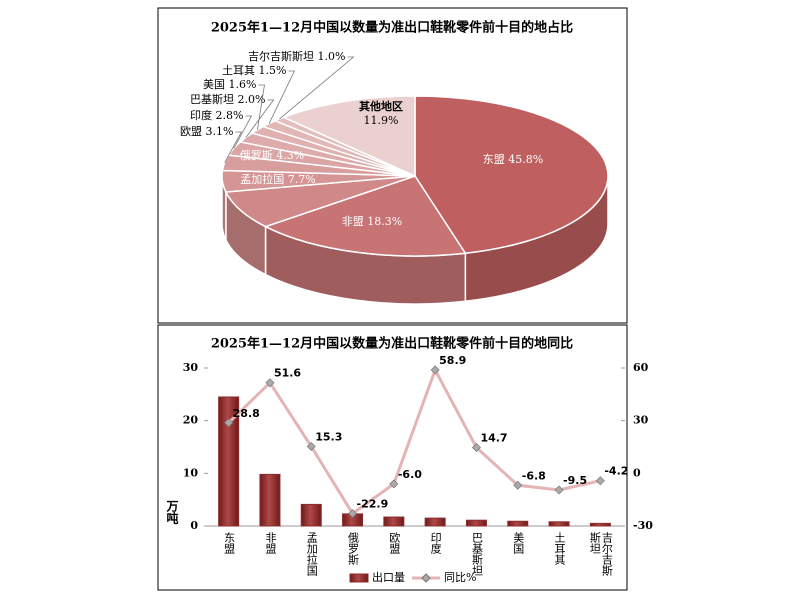 The image size is (812, 598). Describe the element at coordinates (332, 56) in the screenshot. I see `pie-value-label: 1.0%` at that location.